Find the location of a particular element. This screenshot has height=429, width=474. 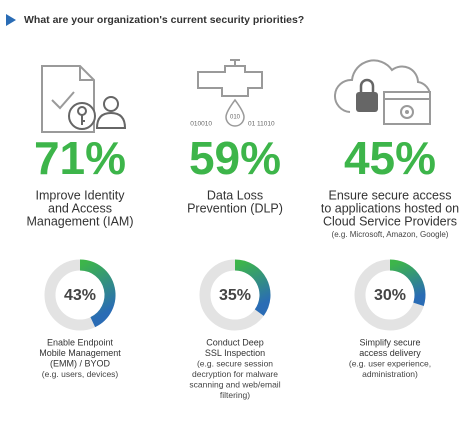

donut-note: administration) is located at coordinates (390, 374).